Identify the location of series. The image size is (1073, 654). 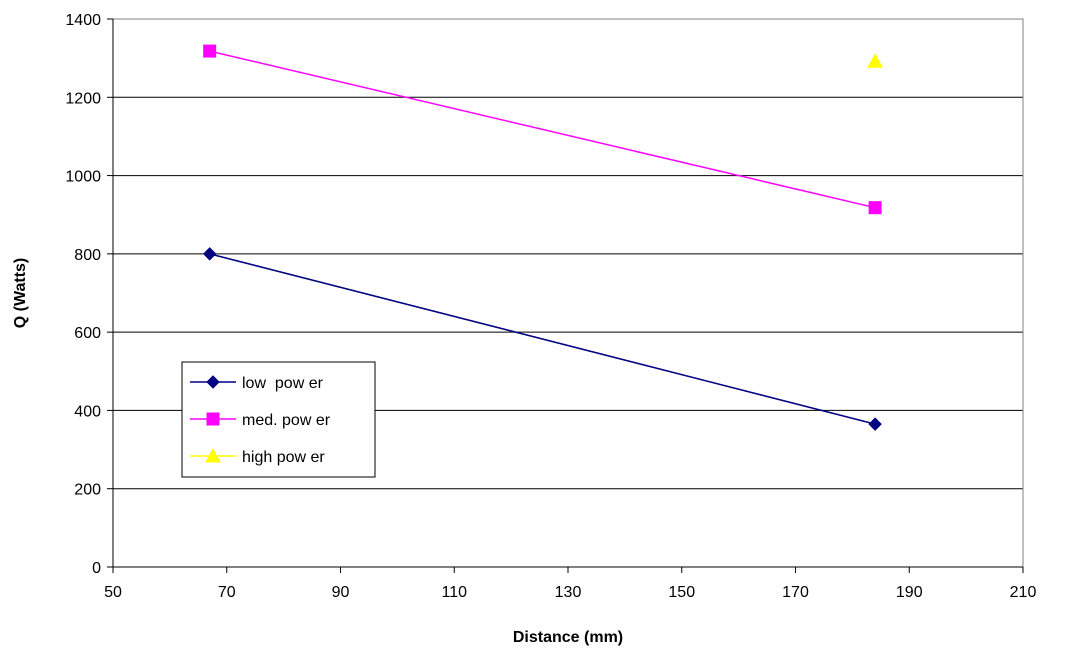
(875, 60).